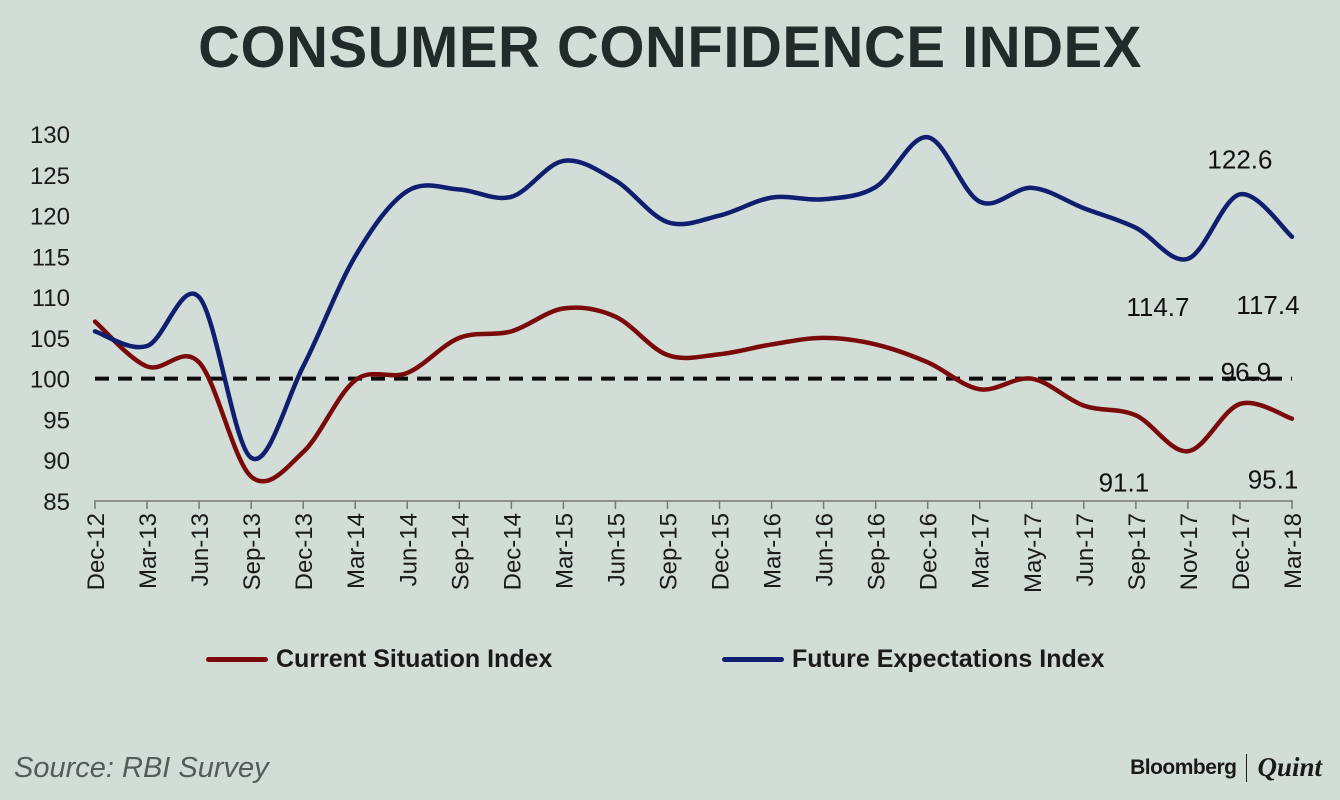  Describe the element at coordinates (304, 551) in the screenshot. I see `x-tick-label: Dec-13` at that location.